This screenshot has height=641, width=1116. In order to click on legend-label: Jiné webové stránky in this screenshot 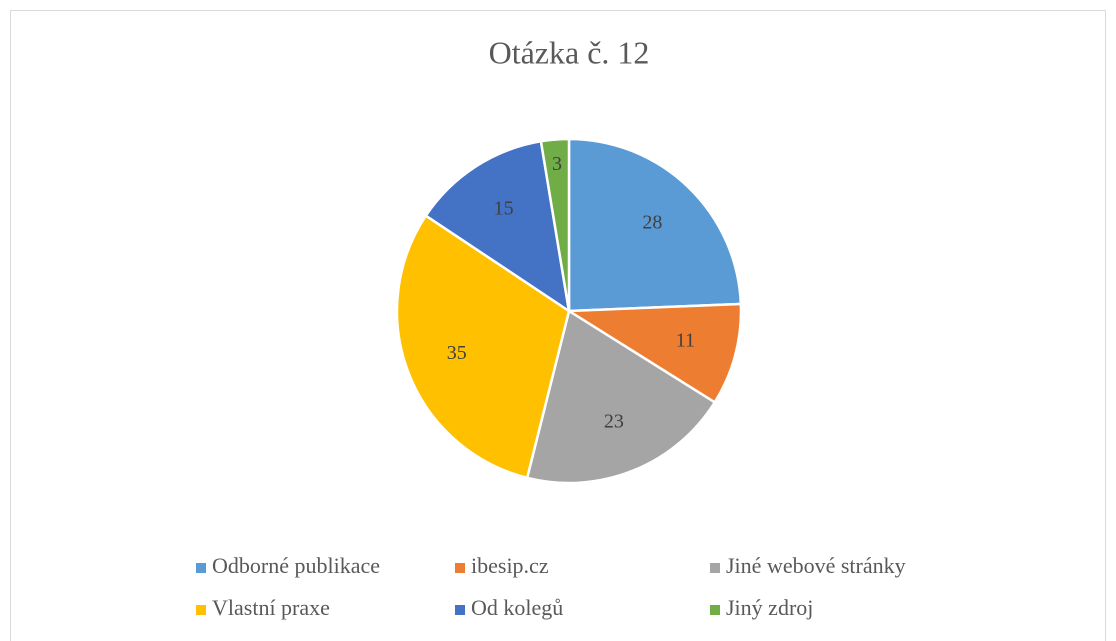, I will do `click(816, 565)`.